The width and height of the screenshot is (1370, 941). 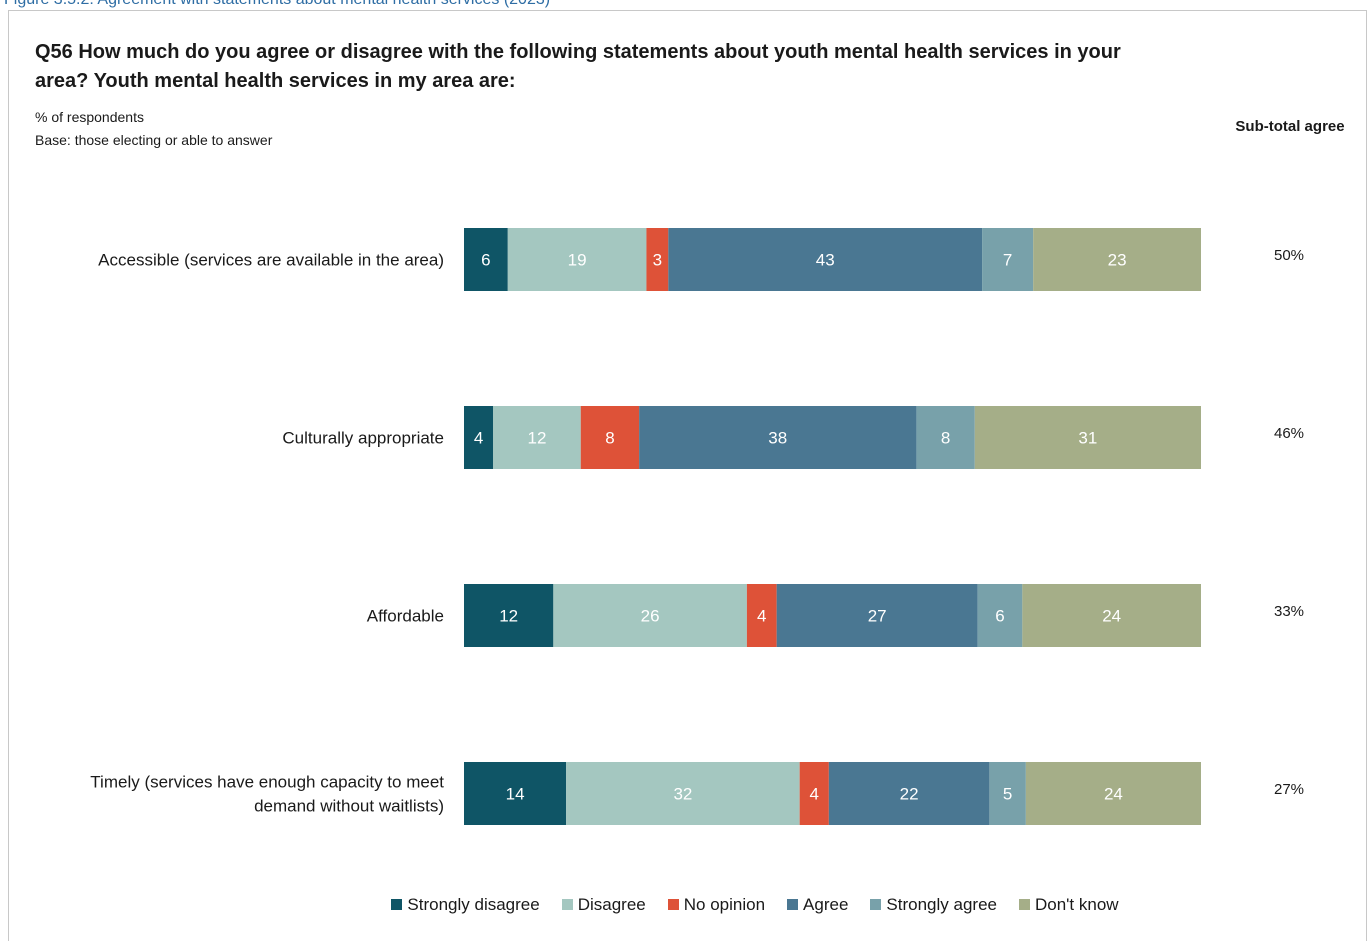 I want to click on data-label: 27, so click(x=877, y=616).